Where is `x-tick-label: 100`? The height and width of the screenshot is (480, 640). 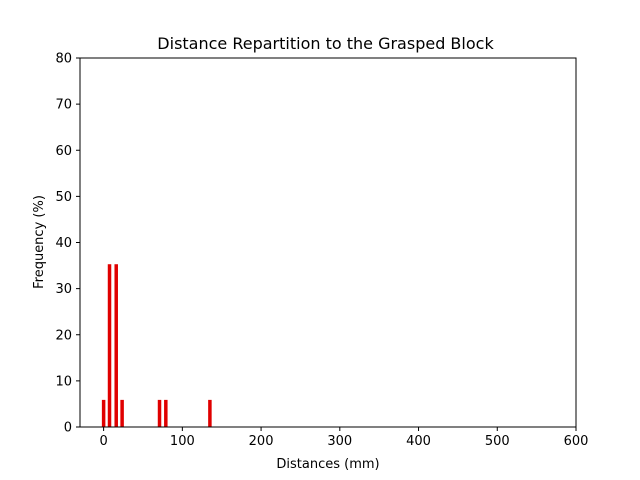 x-tick-label: 100 is located at coordinates (182, 441).